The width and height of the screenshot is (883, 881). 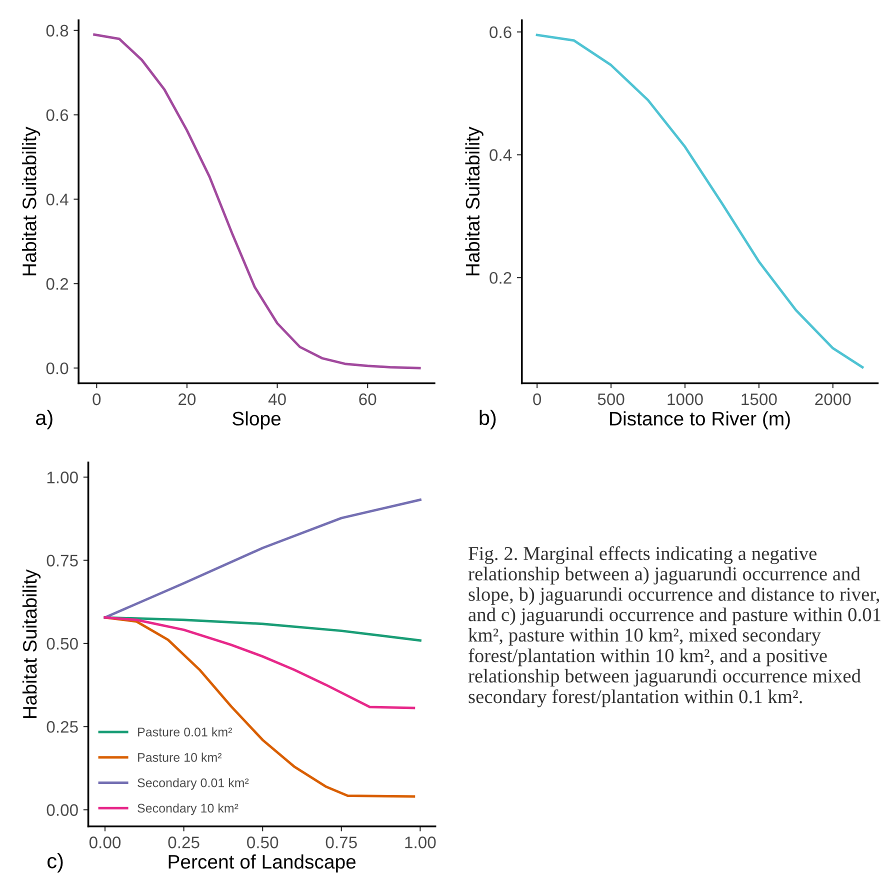 What do you see at coordinates (420, 842) in the screenshot?
I see `x-tick-label: 1.00` at bounding box center [420, 842].